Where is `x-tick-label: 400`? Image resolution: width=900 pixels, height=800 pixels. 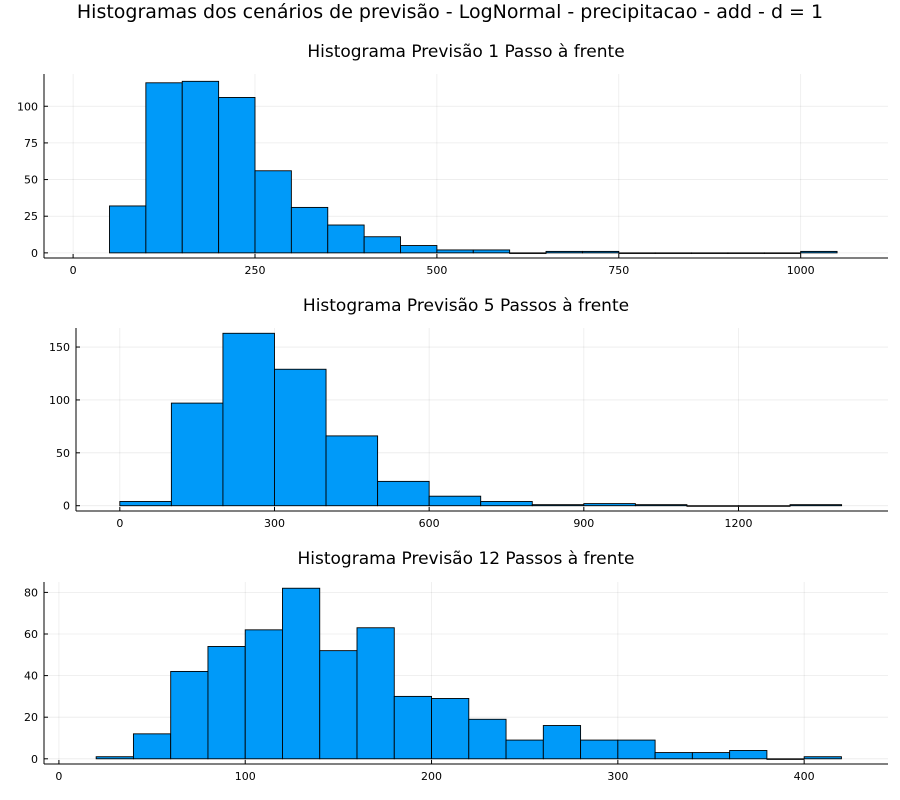
x-tick-label: 400 is located at coordinates (804, 776).